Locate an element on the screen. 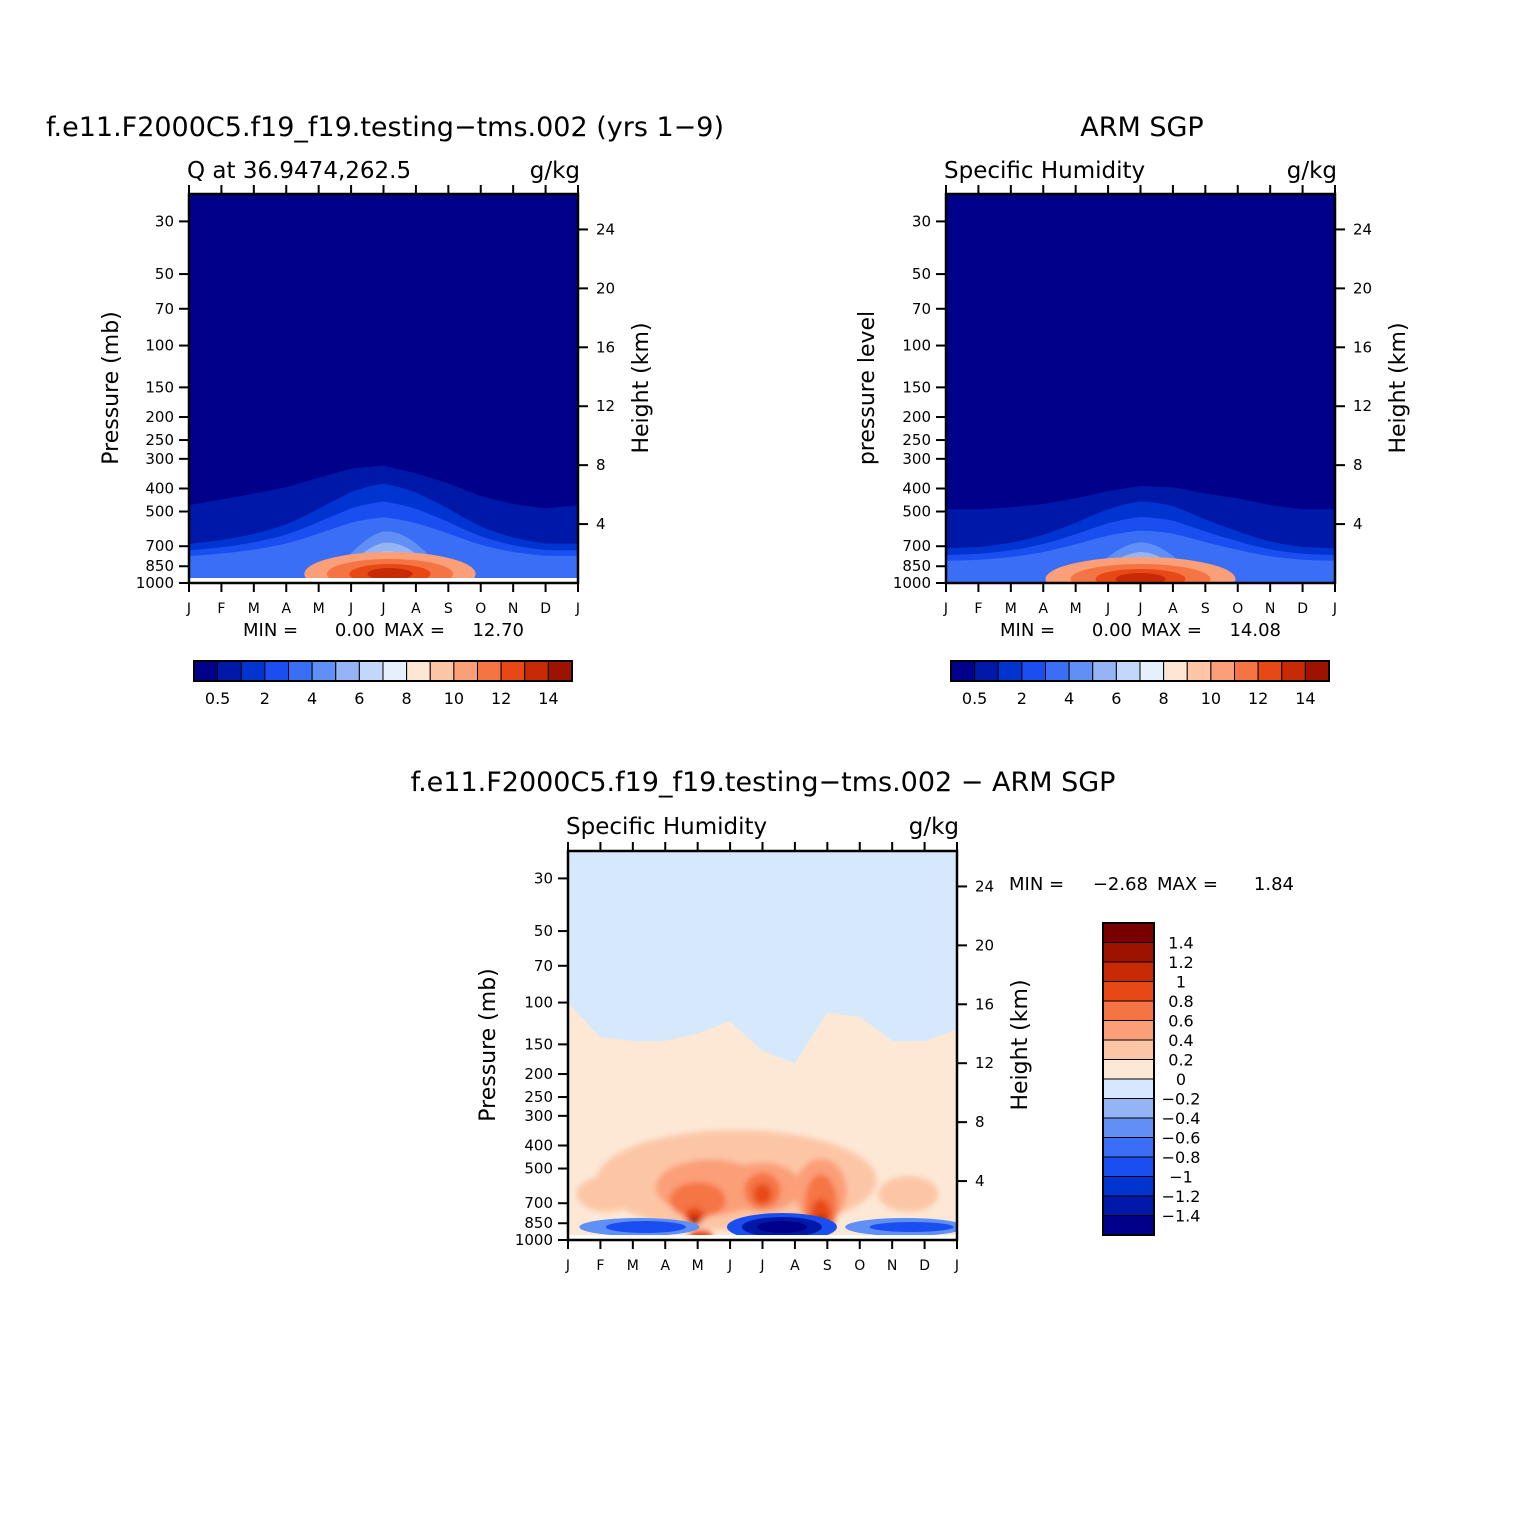 The image size is (1525, 1525). obs-month-label: A is located at coordinates (1043, 609).